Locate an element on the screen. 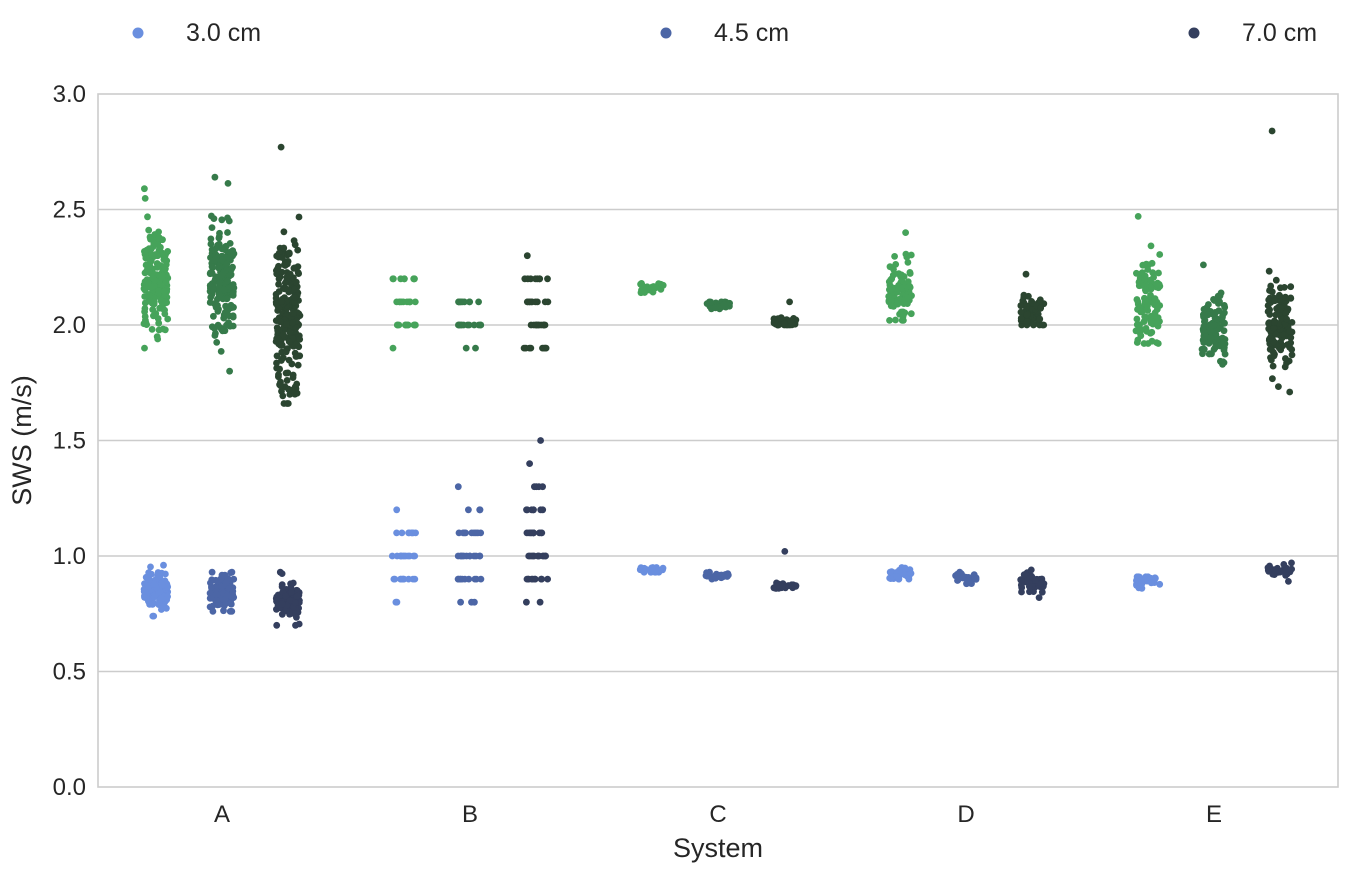  y-tick-label: 0.0 is located at coordinates (69, 787).